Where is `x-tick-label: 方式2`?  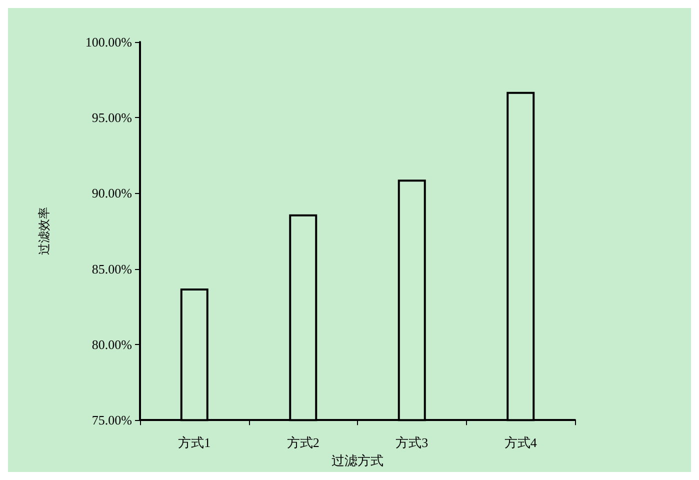
x-tick-label: 方式2 is located at coordinates (303, 442).